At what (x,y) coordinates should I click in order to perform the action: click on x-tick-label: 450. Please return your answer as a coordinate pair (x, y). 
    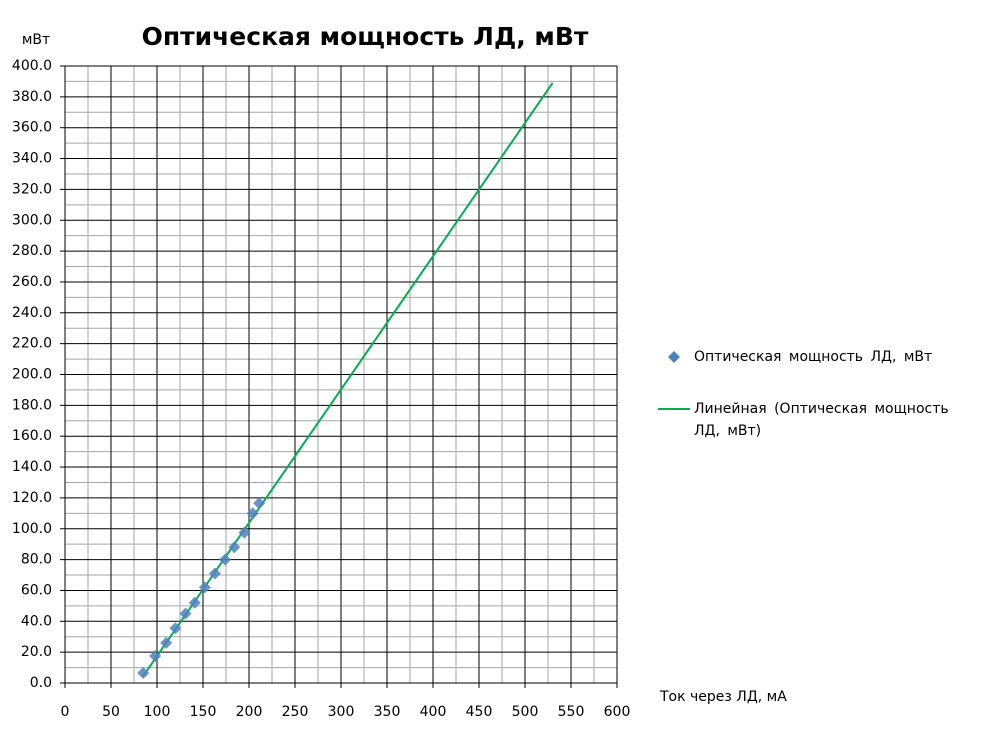
    Looking at the image, I should click on (479, 712).